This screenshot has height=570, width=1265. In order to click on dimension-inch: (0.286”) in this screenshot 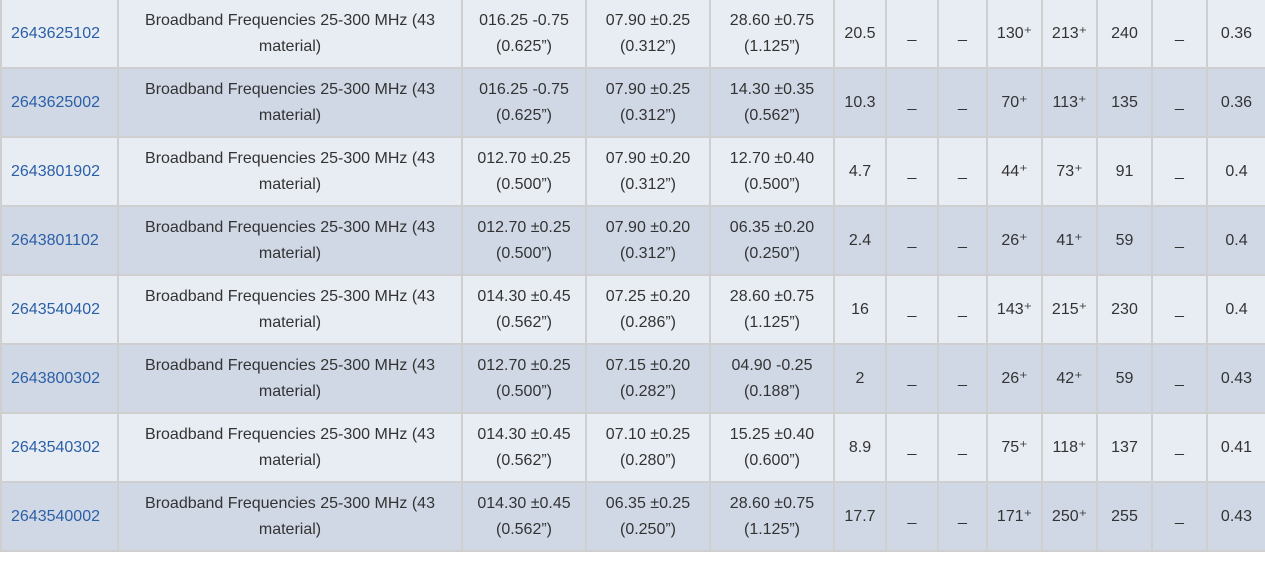, I will do `click(648, 322)`.